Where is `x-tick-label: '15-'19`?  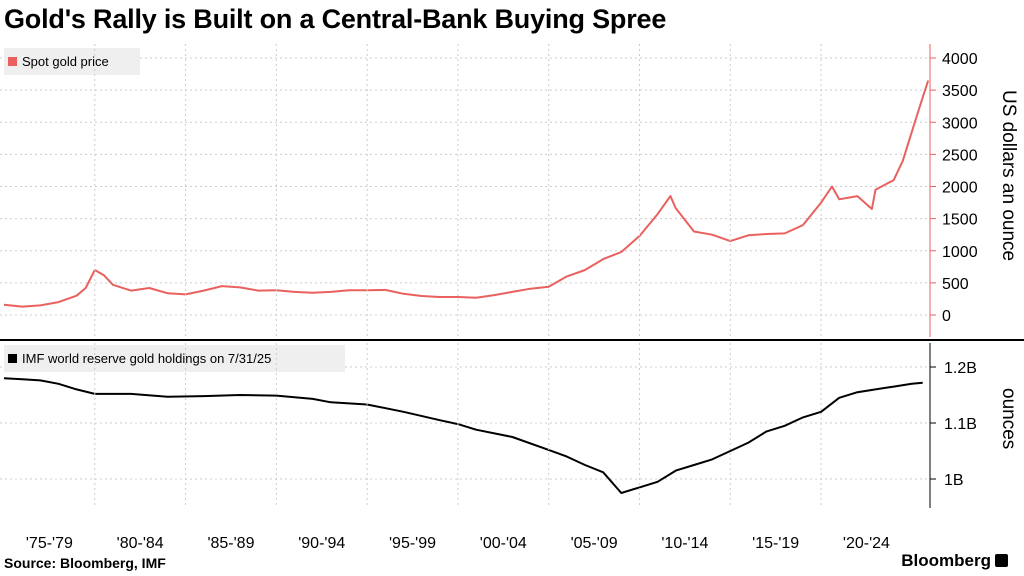 x-tick-label: '15-'19 is located at coordinates (775, 543).